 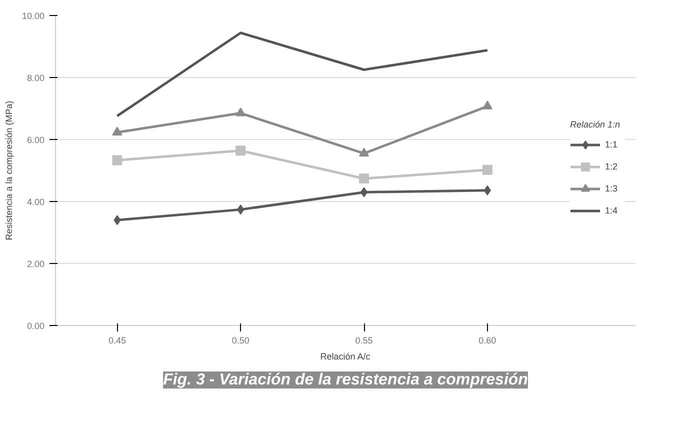 What do you see at coordinates (487, 341) in the screenshot?
I see `x-tick-label: 0.60` at bounding box center [487, 341].